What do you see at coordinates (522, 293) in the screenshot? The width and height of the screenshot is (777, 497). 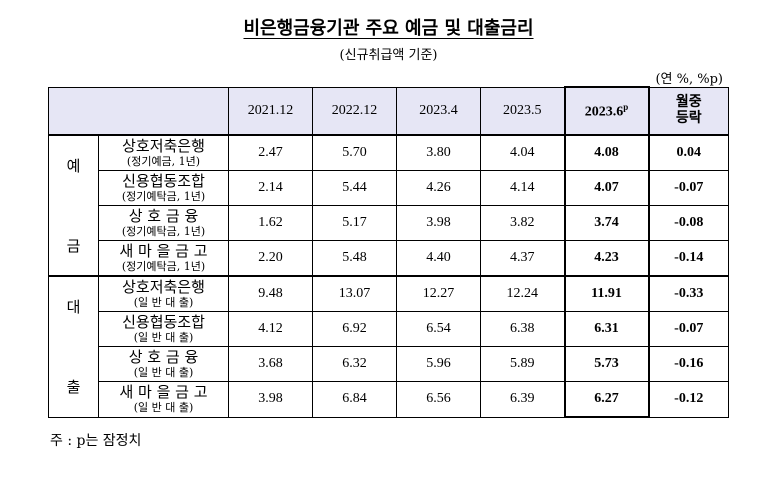 I see `cell: 12.24` at bounding box center [522, 293].